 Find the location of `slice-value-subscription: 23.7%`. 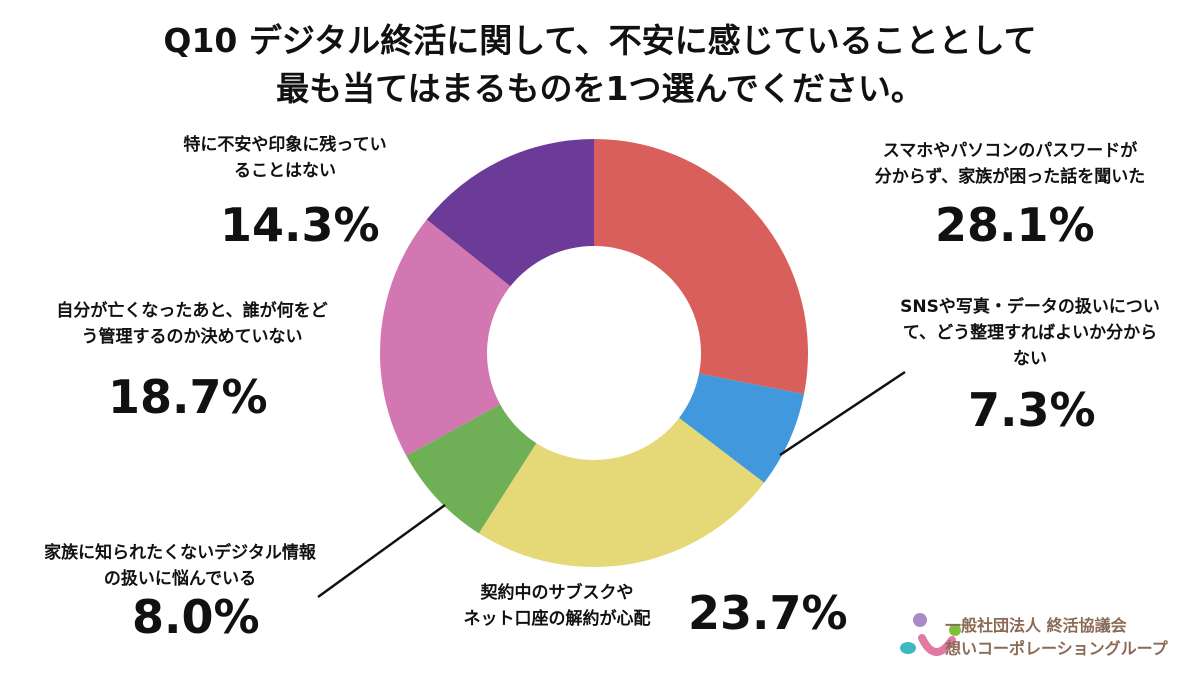

slice-value-subscription: 23.7% is located at coordinates (768, 613).